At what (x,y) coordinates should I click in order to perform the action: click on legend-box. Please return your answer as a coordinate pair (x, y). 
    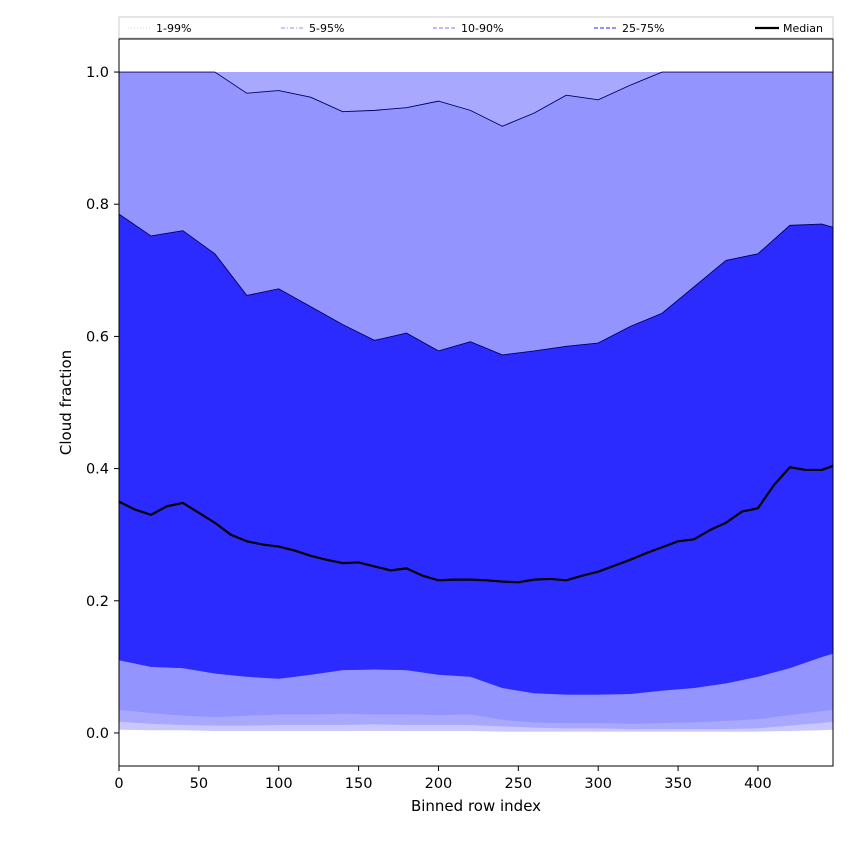
    Looking at the image, I should click on (476, 27).